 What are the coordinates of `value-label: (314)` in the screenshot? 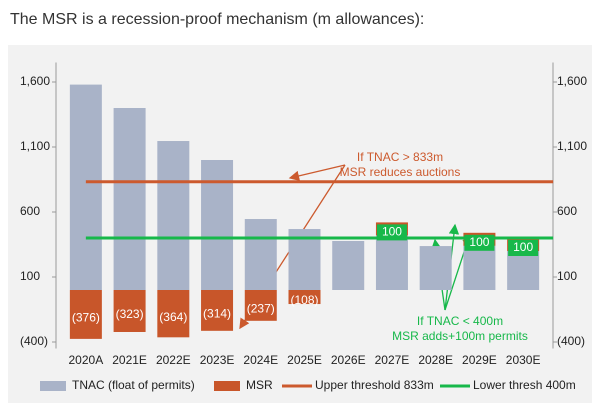 It's located at (217, 314).